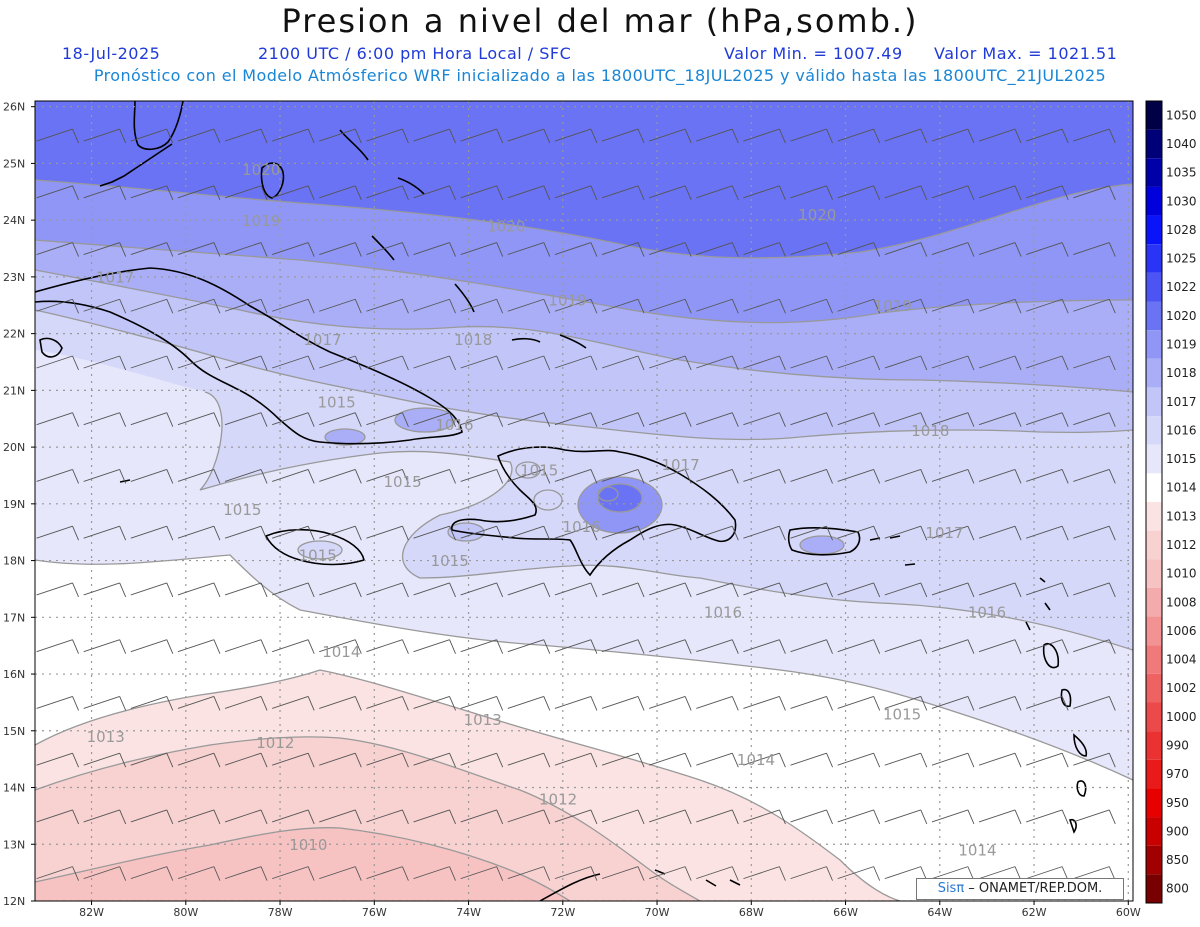 Image resolution: width=1200 pixels, height=927 pixels. Describe the element at coordinates (892, 550) in the screenshot. I see `virgin-islands` at that location.